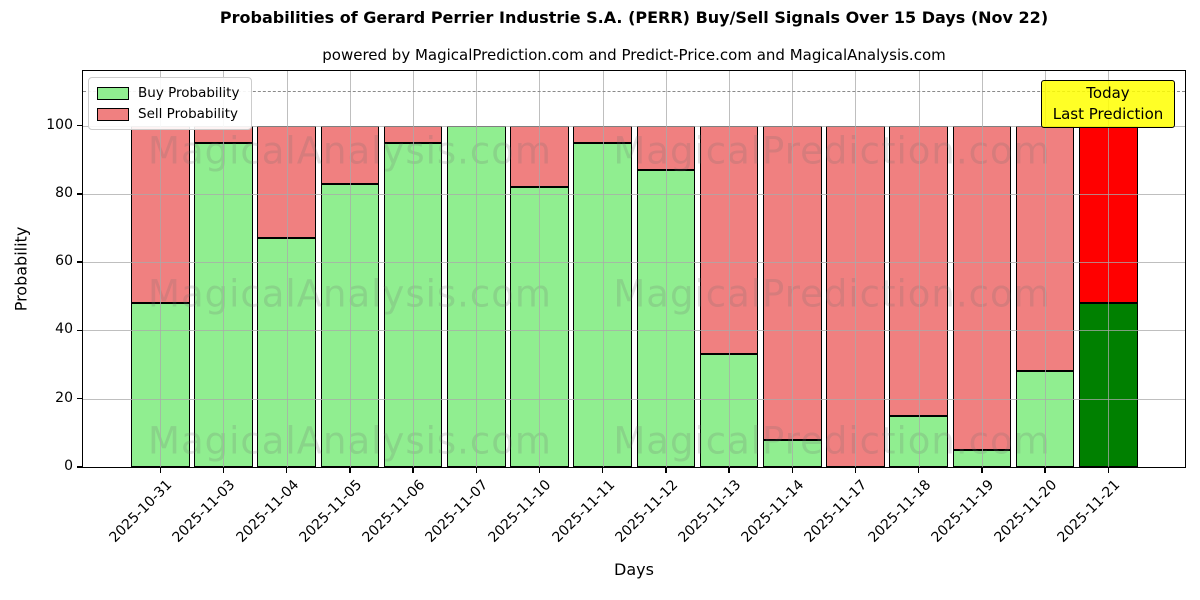 The image size is (1200, 600). What do you see at coordinates (832, 294) in the screenshot?
I see `watermark-1-1: MagicalPrediction.com` at bounding box center [832, 294].